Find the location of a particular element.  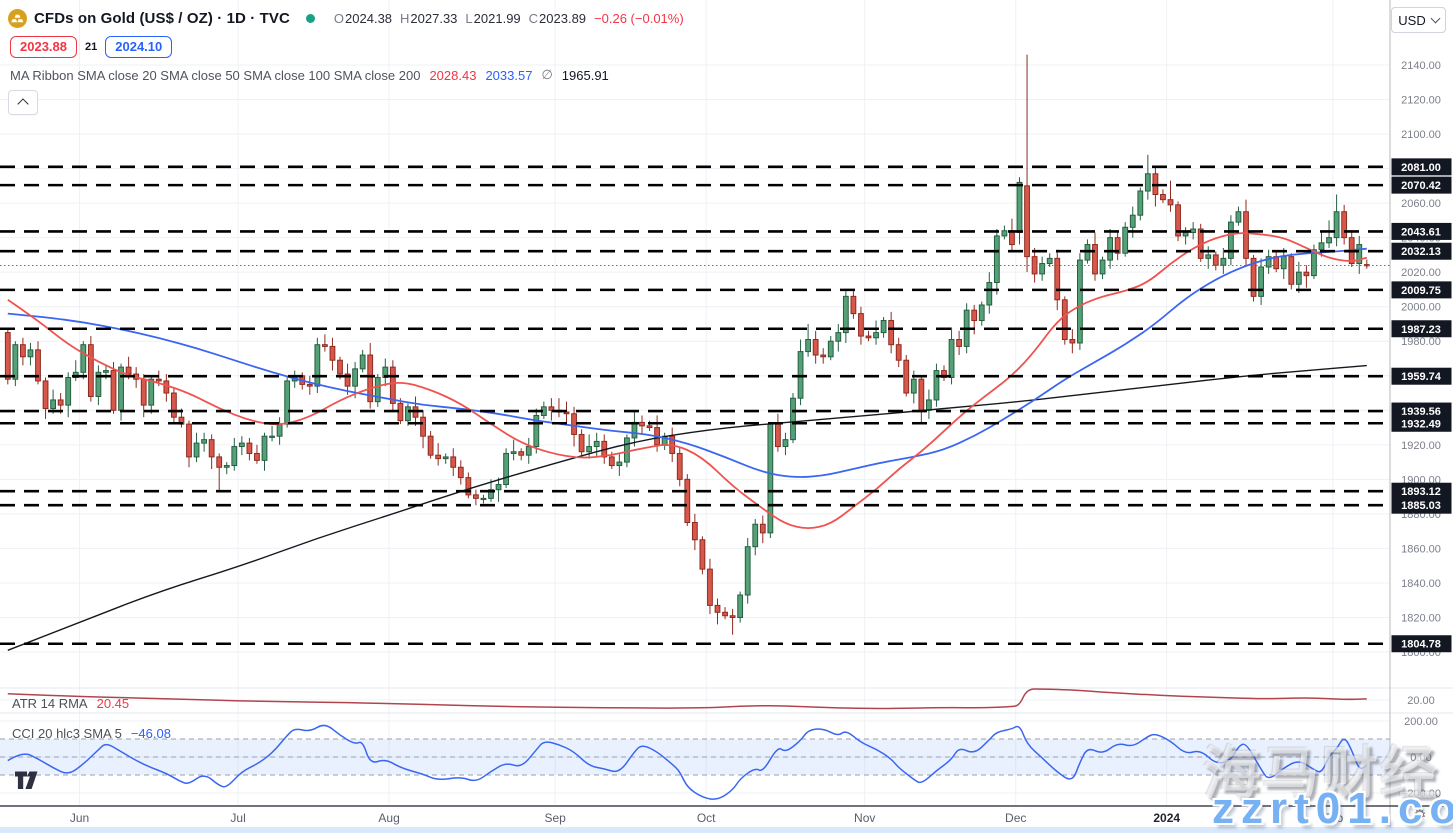

svg-text: 2009.75 is located at coordinates (1421, 291).